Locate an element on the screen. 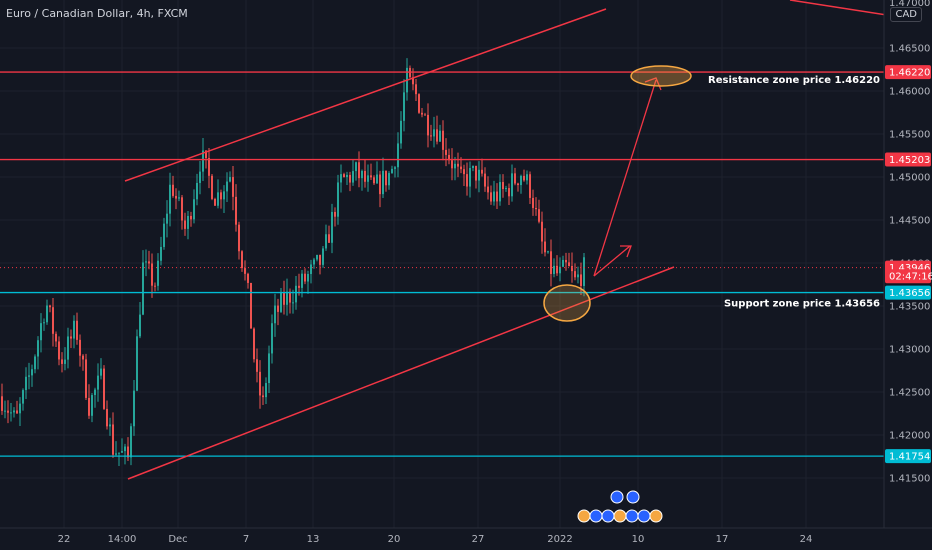 This screenshot has height=550, width=932. price-badge-label: 1.41754 is located at coordinates (909, 457).